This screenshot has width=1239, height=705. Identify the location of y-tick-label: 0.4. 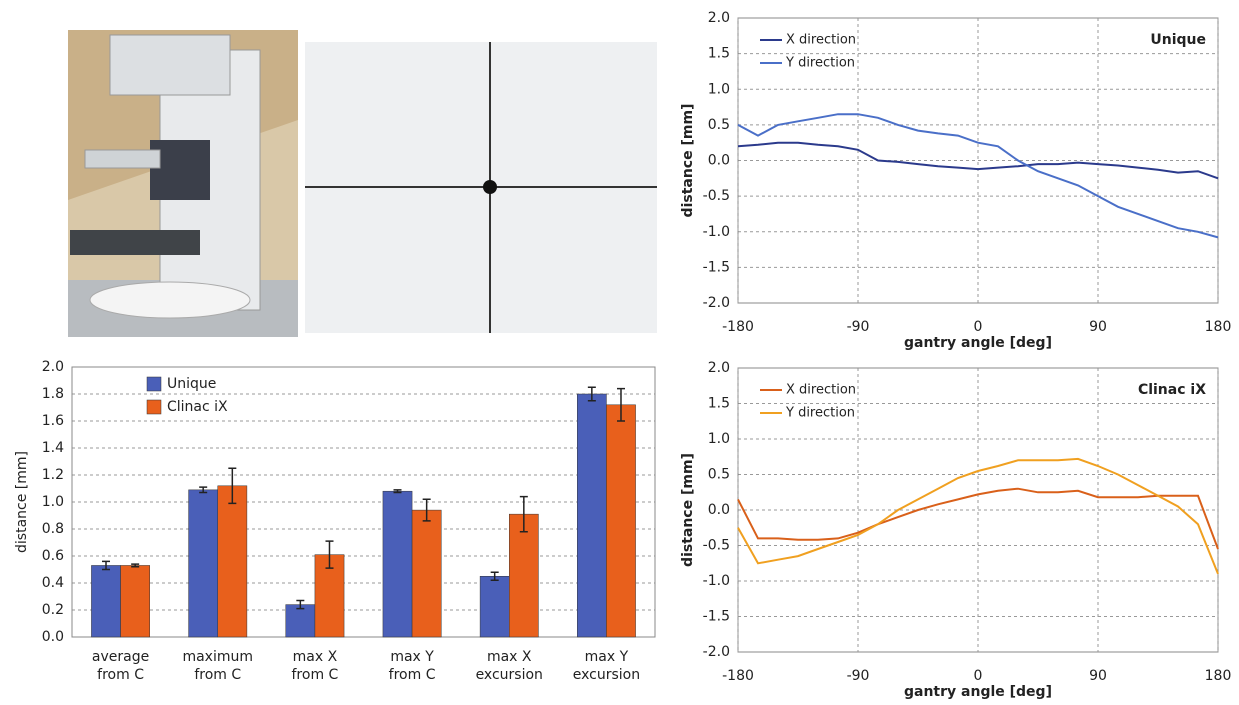
(53, 583).